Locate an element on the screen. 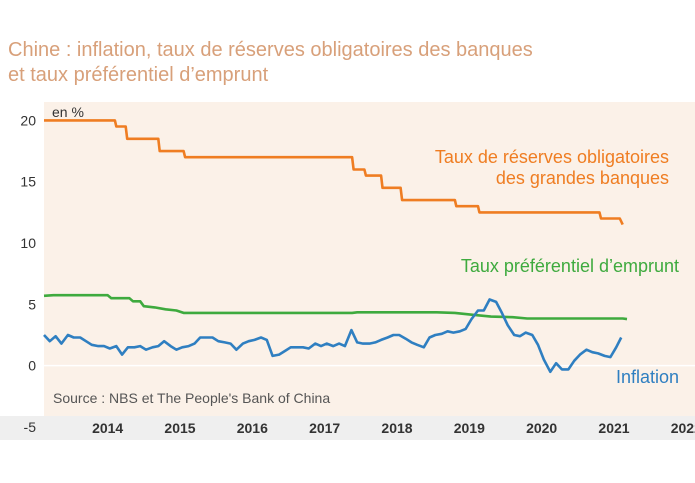 The height and width of the screenshot is (483, 695). x-tick-label: 2019 is located at coordinates (469, 428).